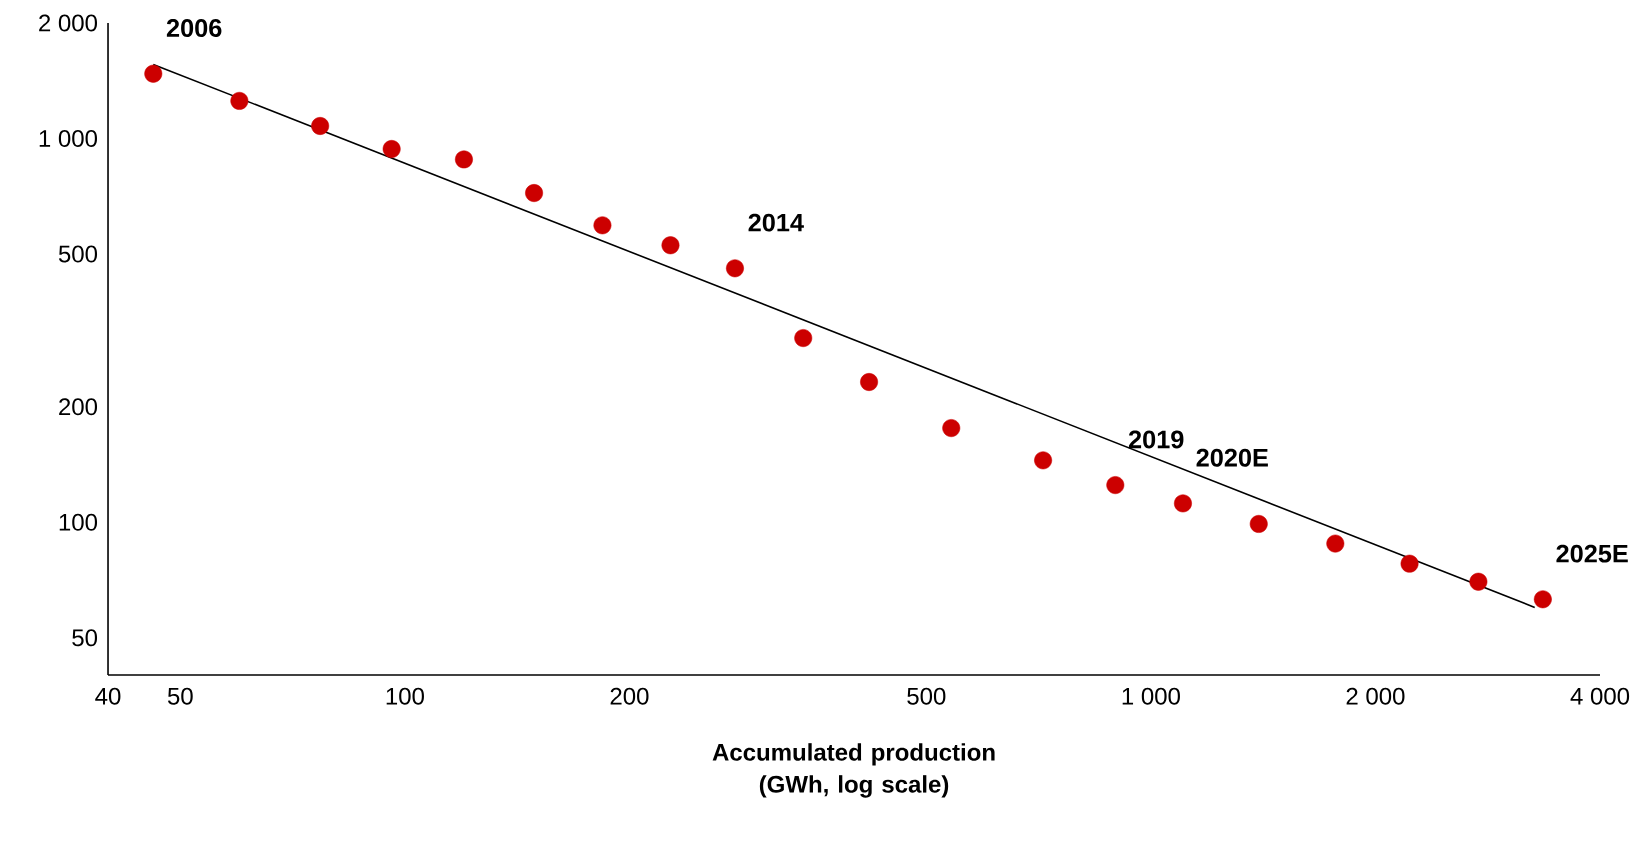  I want to click on x-axis-title: Accumulated production (GWh, log scale), so click(853, 770).